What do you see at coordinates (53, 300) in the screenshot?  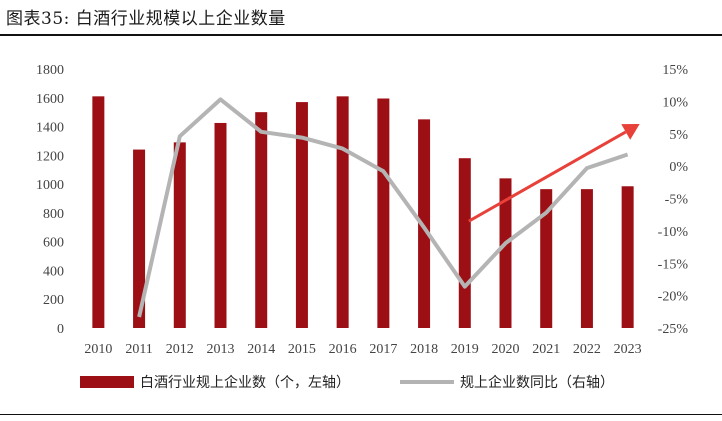 I see `y-left-tick: 200` at bounding box center [53, 300].